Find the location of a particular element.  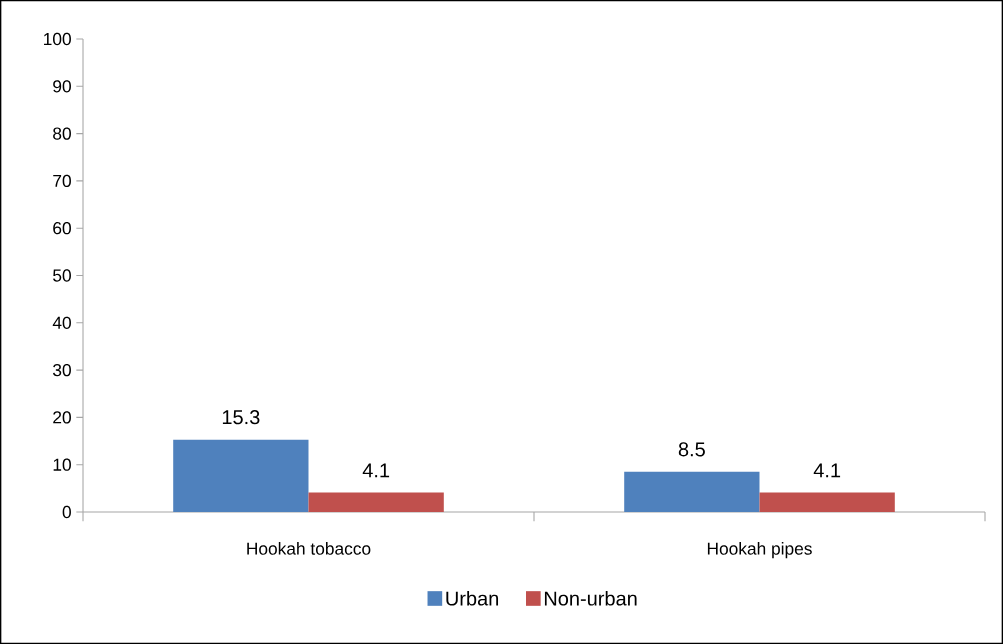

y-tick-label: 70 is located at coordinates (62, 181).